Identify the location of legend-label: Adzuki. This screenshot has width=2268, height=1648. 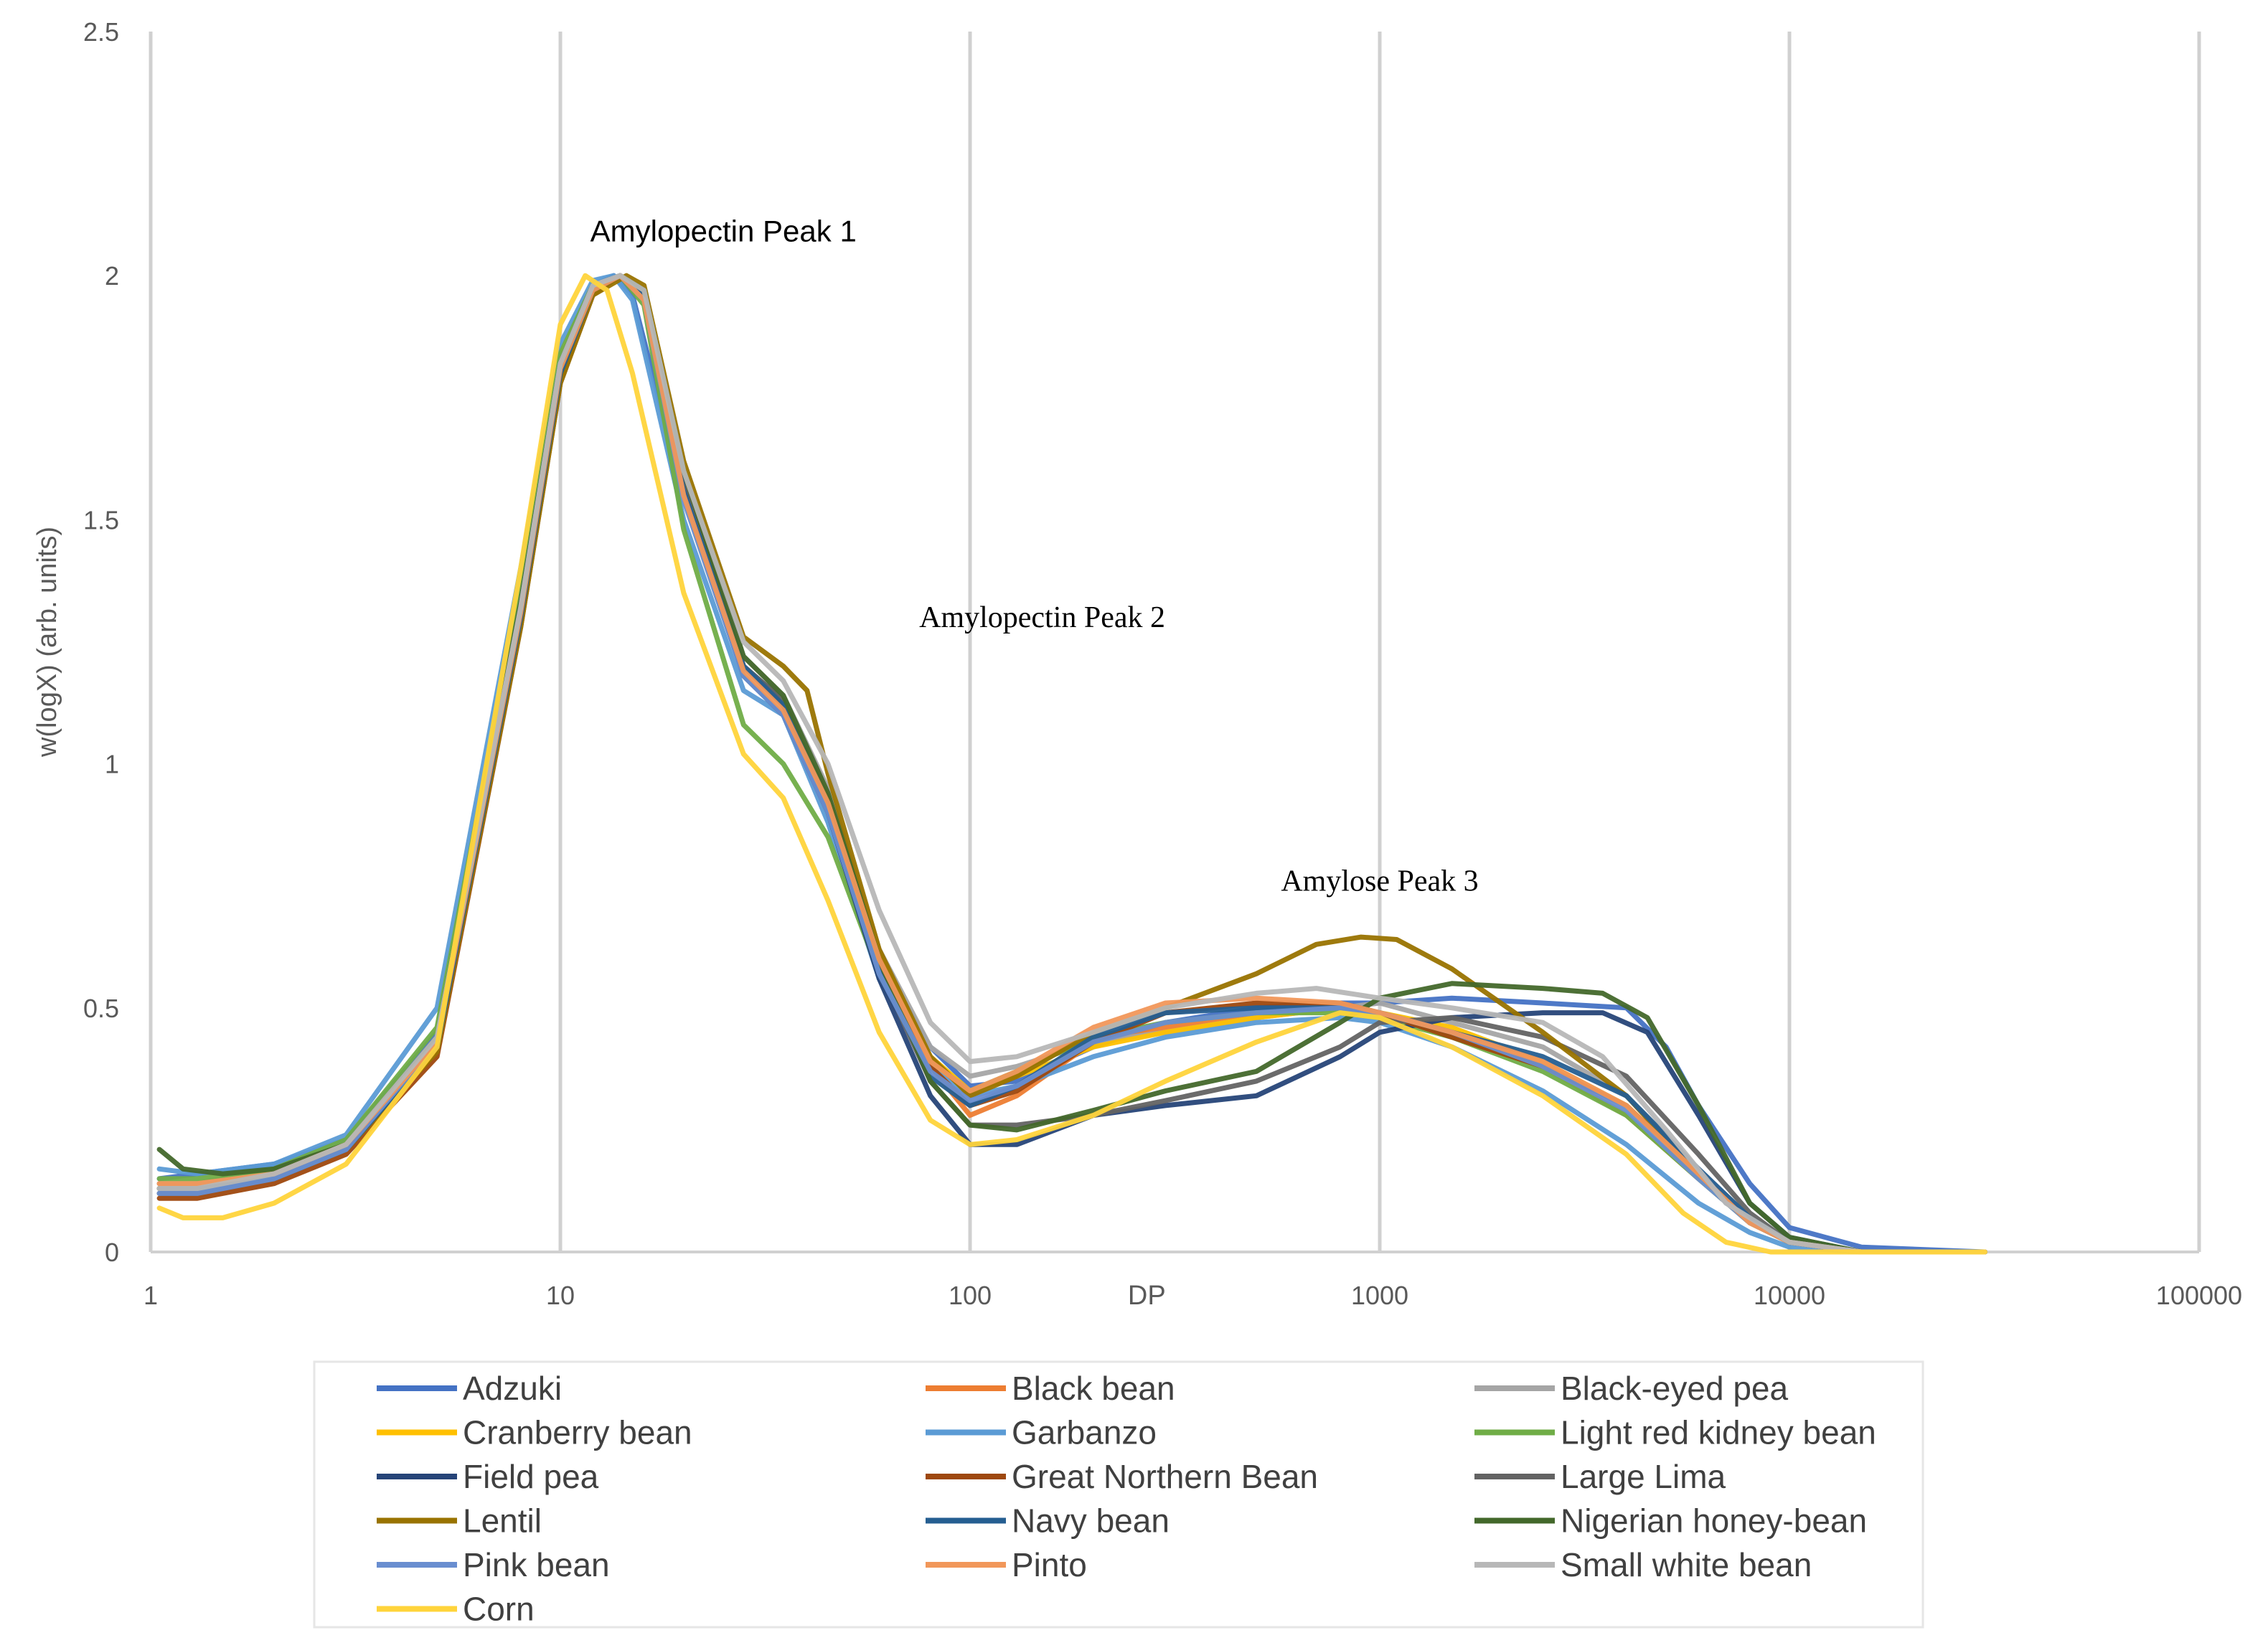
(512, 1388).